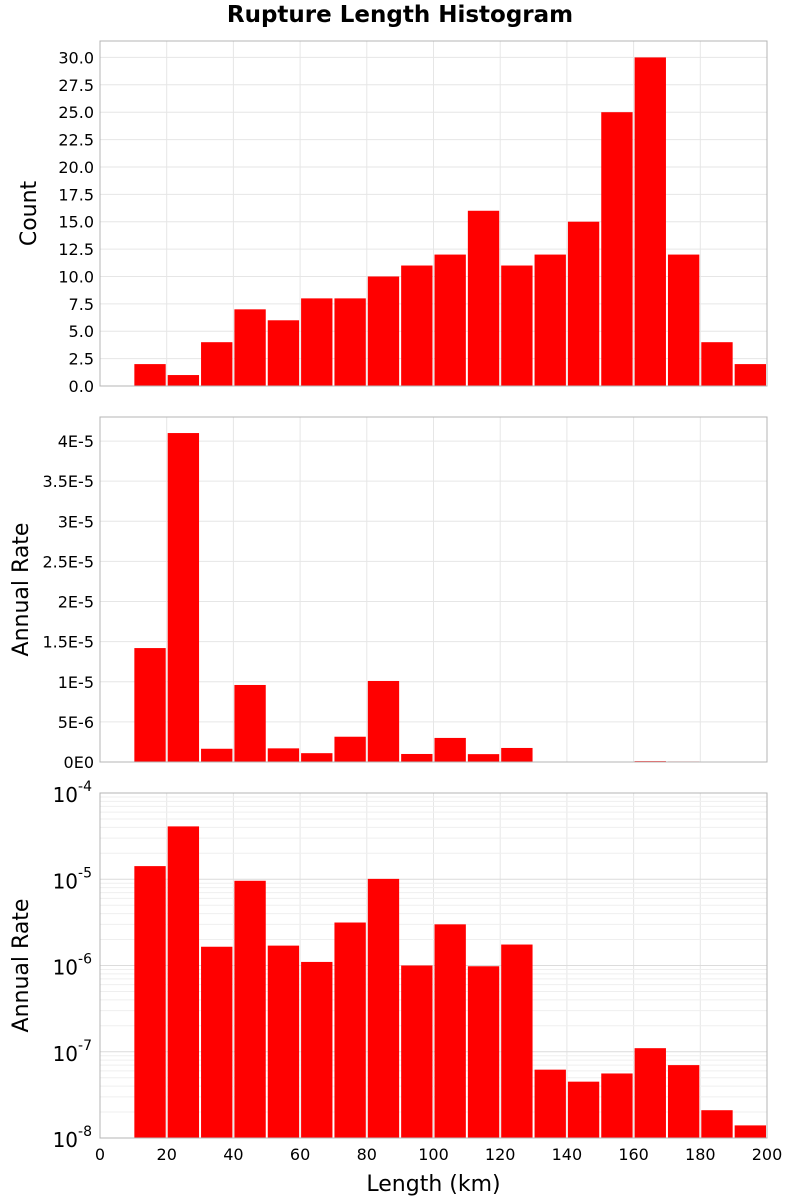 This screenshot has height=1200, width=800. What do you see at coordinates (633, 1154) in the screenshot?
I see `x-tick-label: 160` at bounding box center [633, 1154].